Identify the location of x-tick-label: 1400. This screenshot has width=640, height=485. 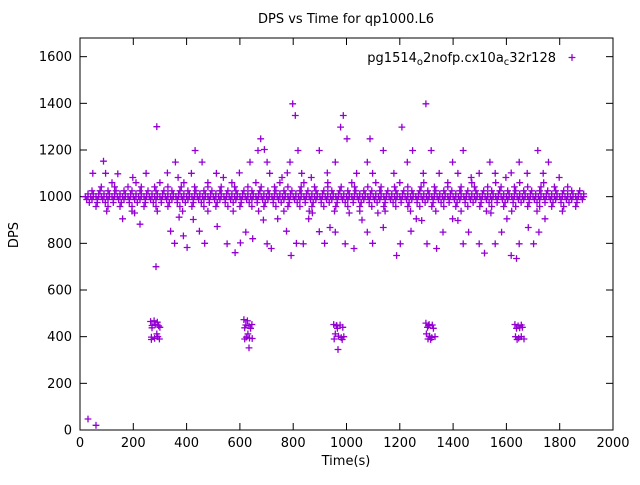
(453, 443).